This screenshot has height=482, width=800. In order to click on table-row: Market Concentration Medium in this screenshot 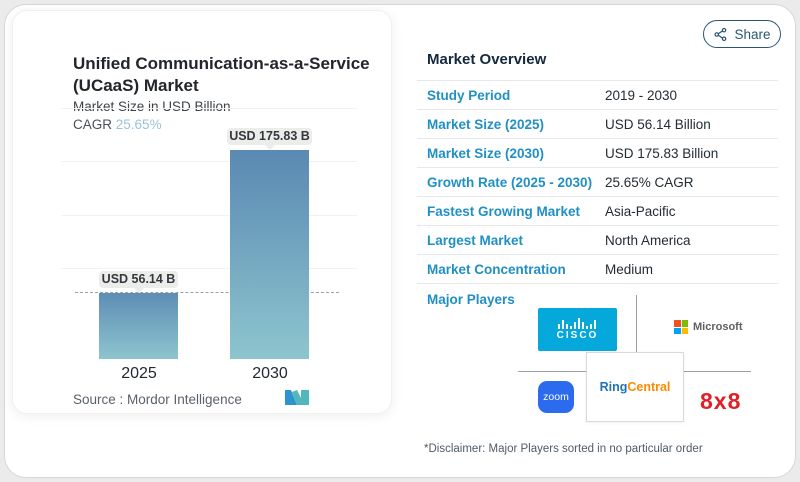, I will do `click(597, 269)`.